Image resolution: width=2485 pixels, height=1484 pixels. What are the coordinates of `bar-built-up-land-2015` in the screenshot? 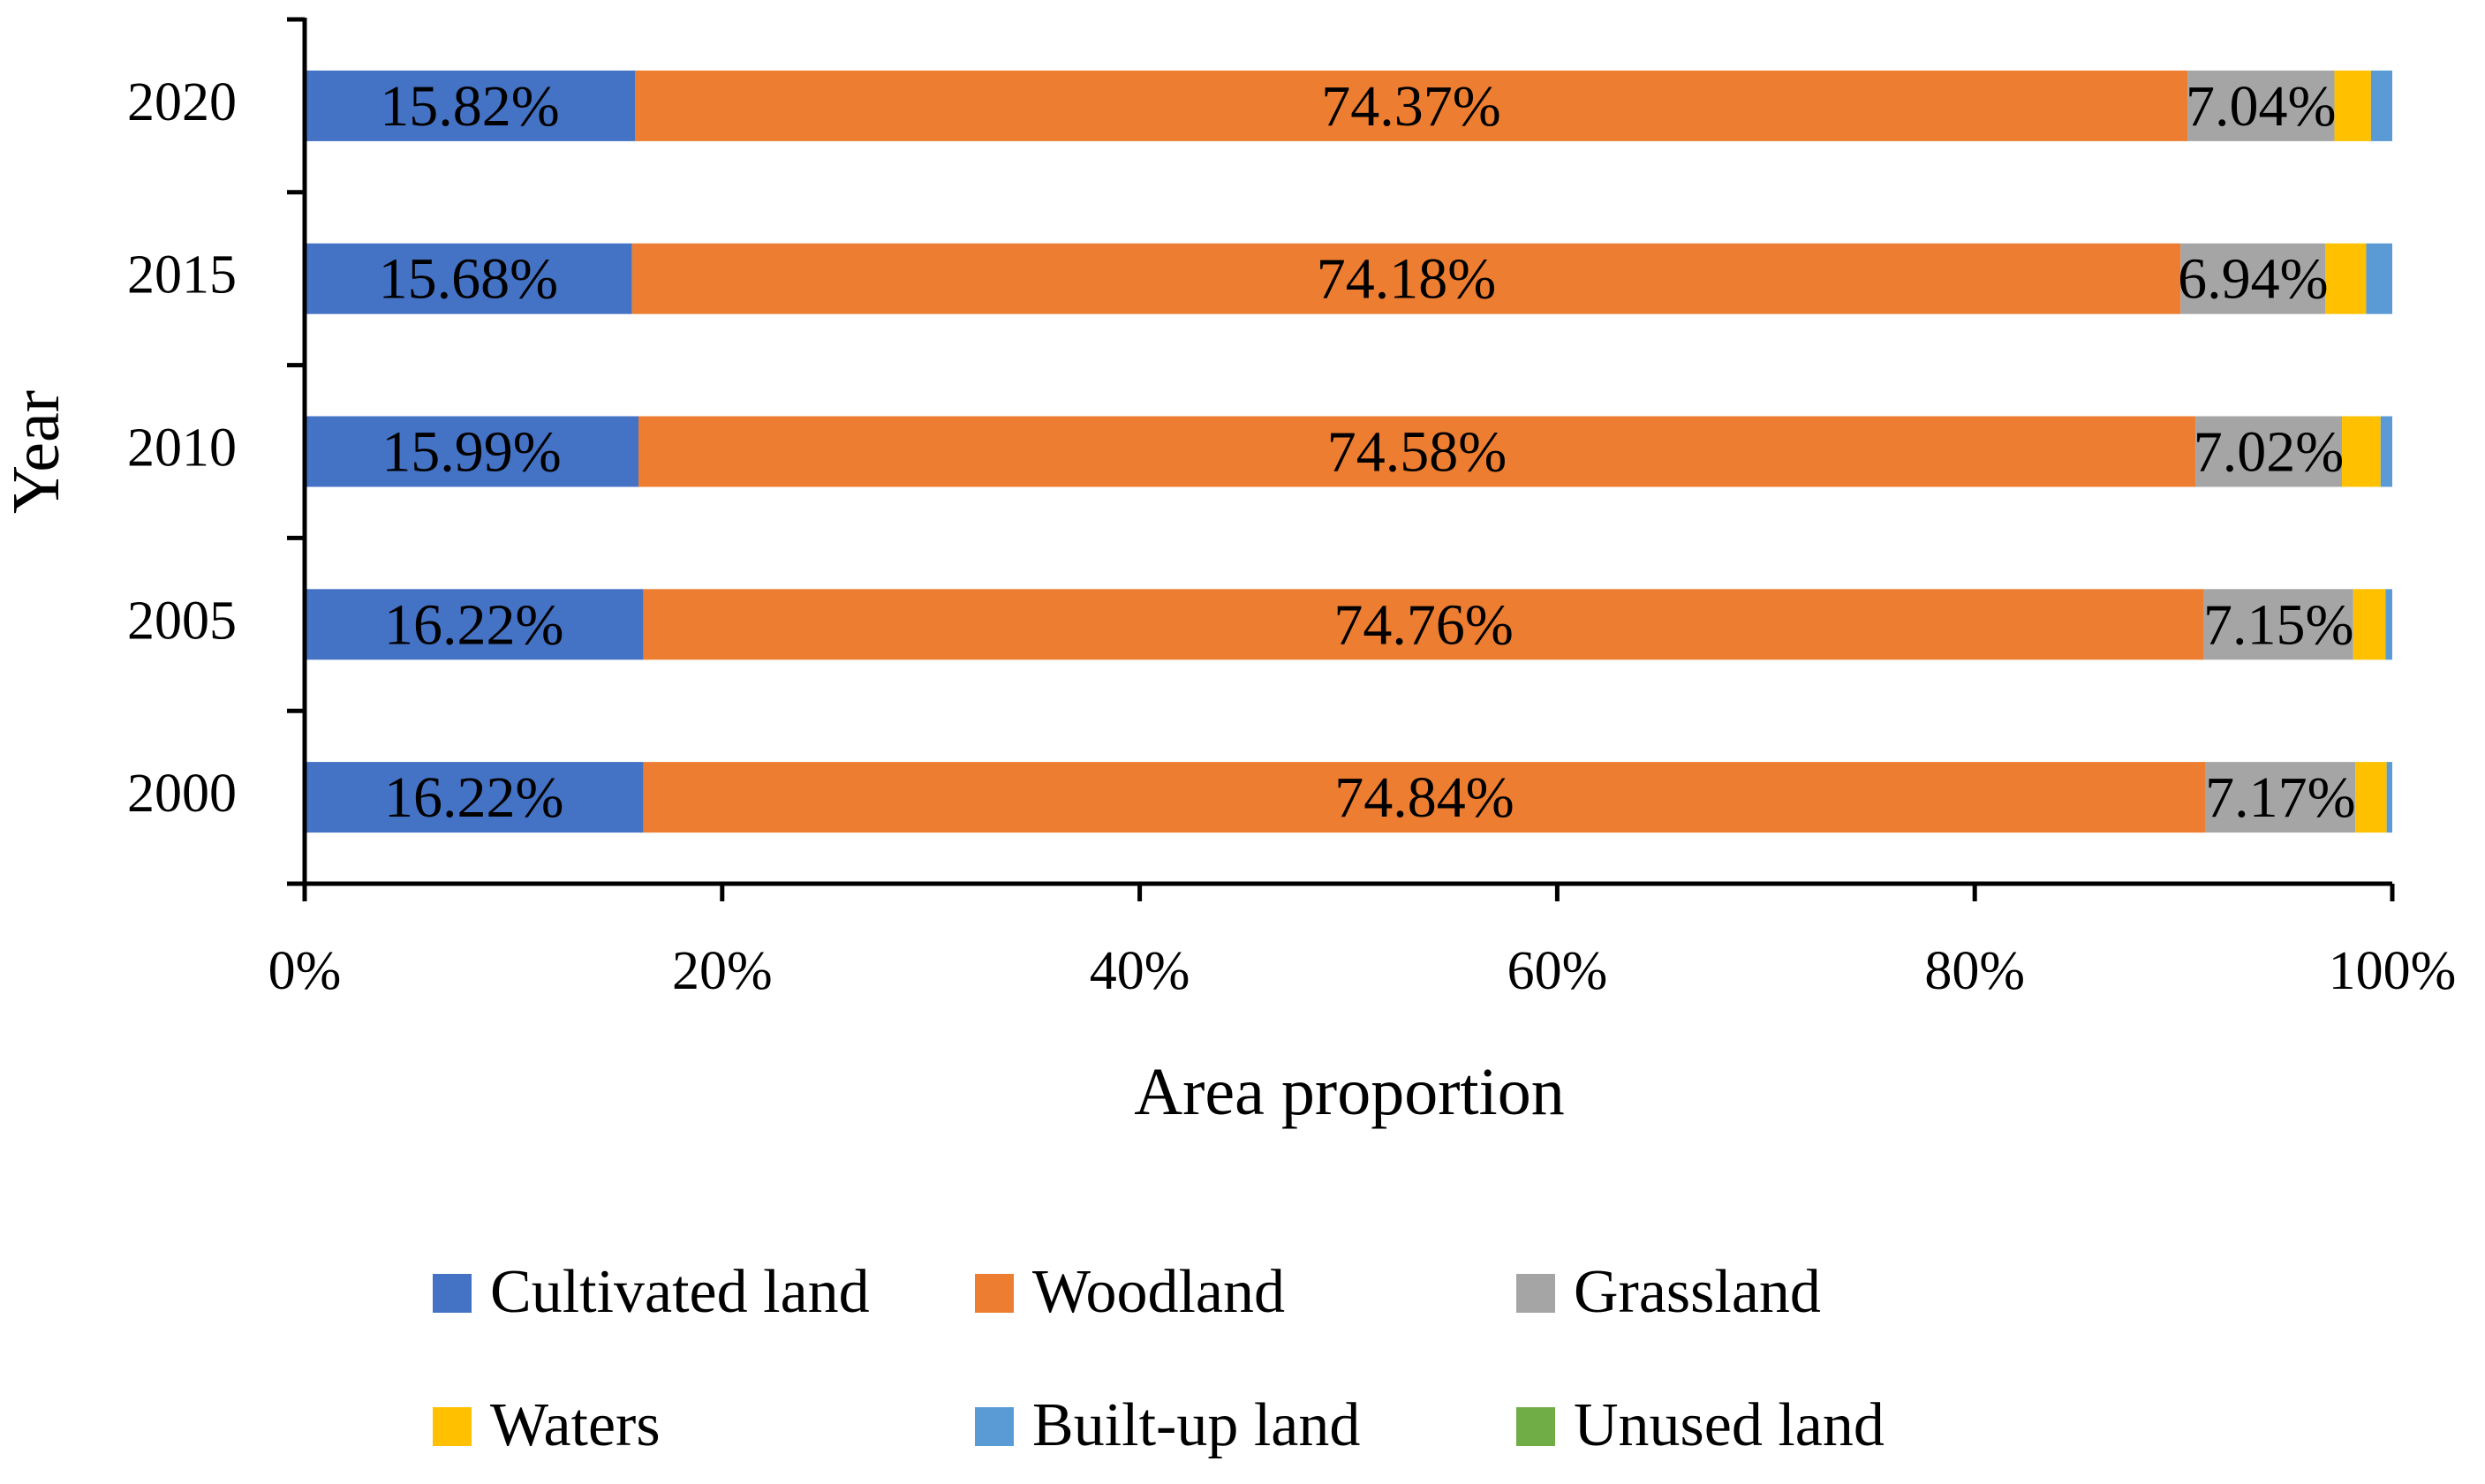 It's located at (2379, 278).